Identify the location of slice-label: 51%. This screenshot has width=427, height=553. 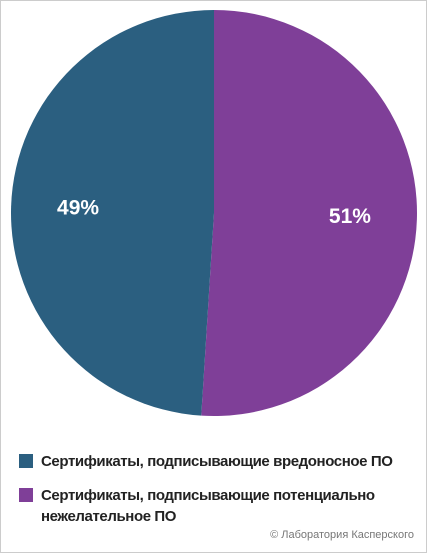
(350, 216).